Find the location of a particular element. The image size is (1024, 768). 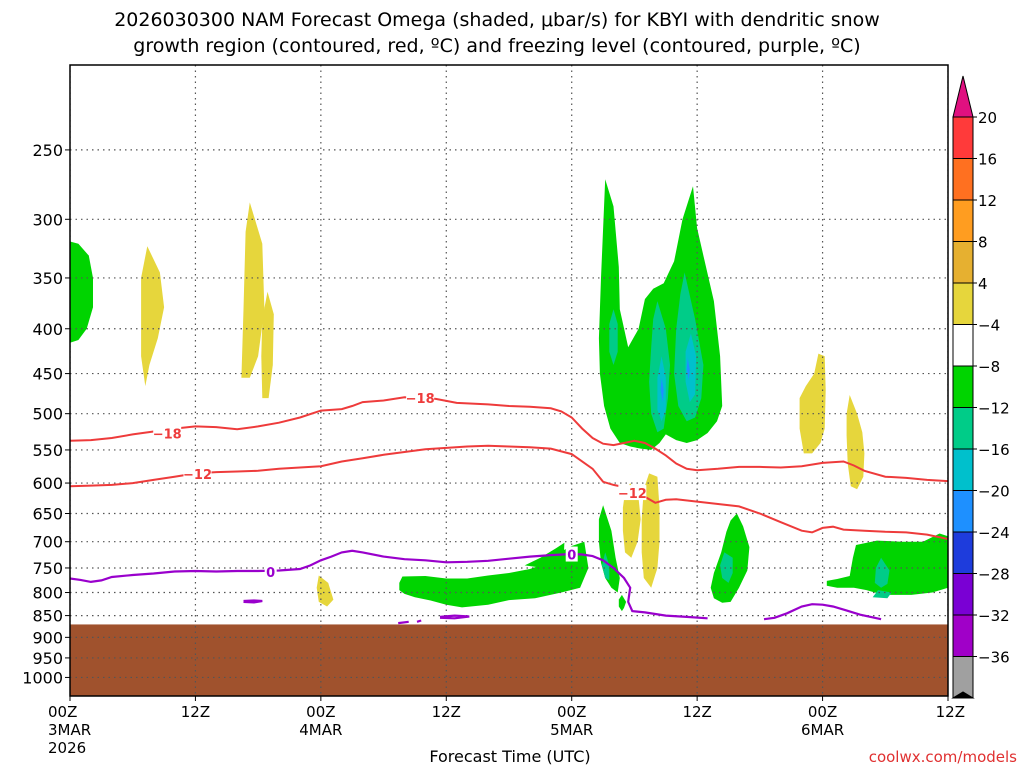

ground-below-surface is located at coordinates (509, 660).